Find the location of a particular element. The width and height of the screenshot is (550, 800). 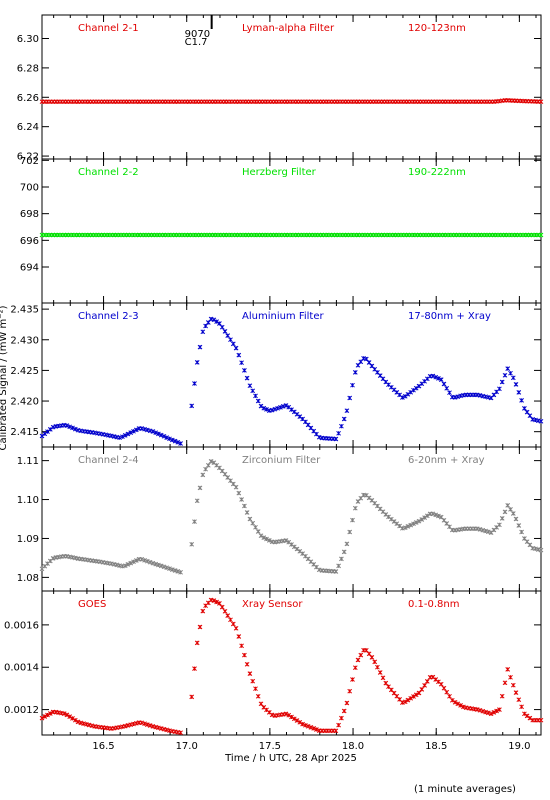

y-tick-label: 1.08 is located at coordinates (28, 578).